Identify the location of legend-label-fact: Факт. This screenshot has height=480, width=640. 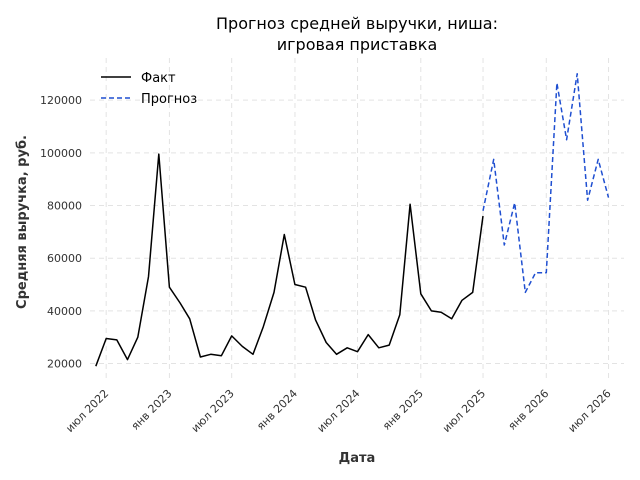
(158, 78).